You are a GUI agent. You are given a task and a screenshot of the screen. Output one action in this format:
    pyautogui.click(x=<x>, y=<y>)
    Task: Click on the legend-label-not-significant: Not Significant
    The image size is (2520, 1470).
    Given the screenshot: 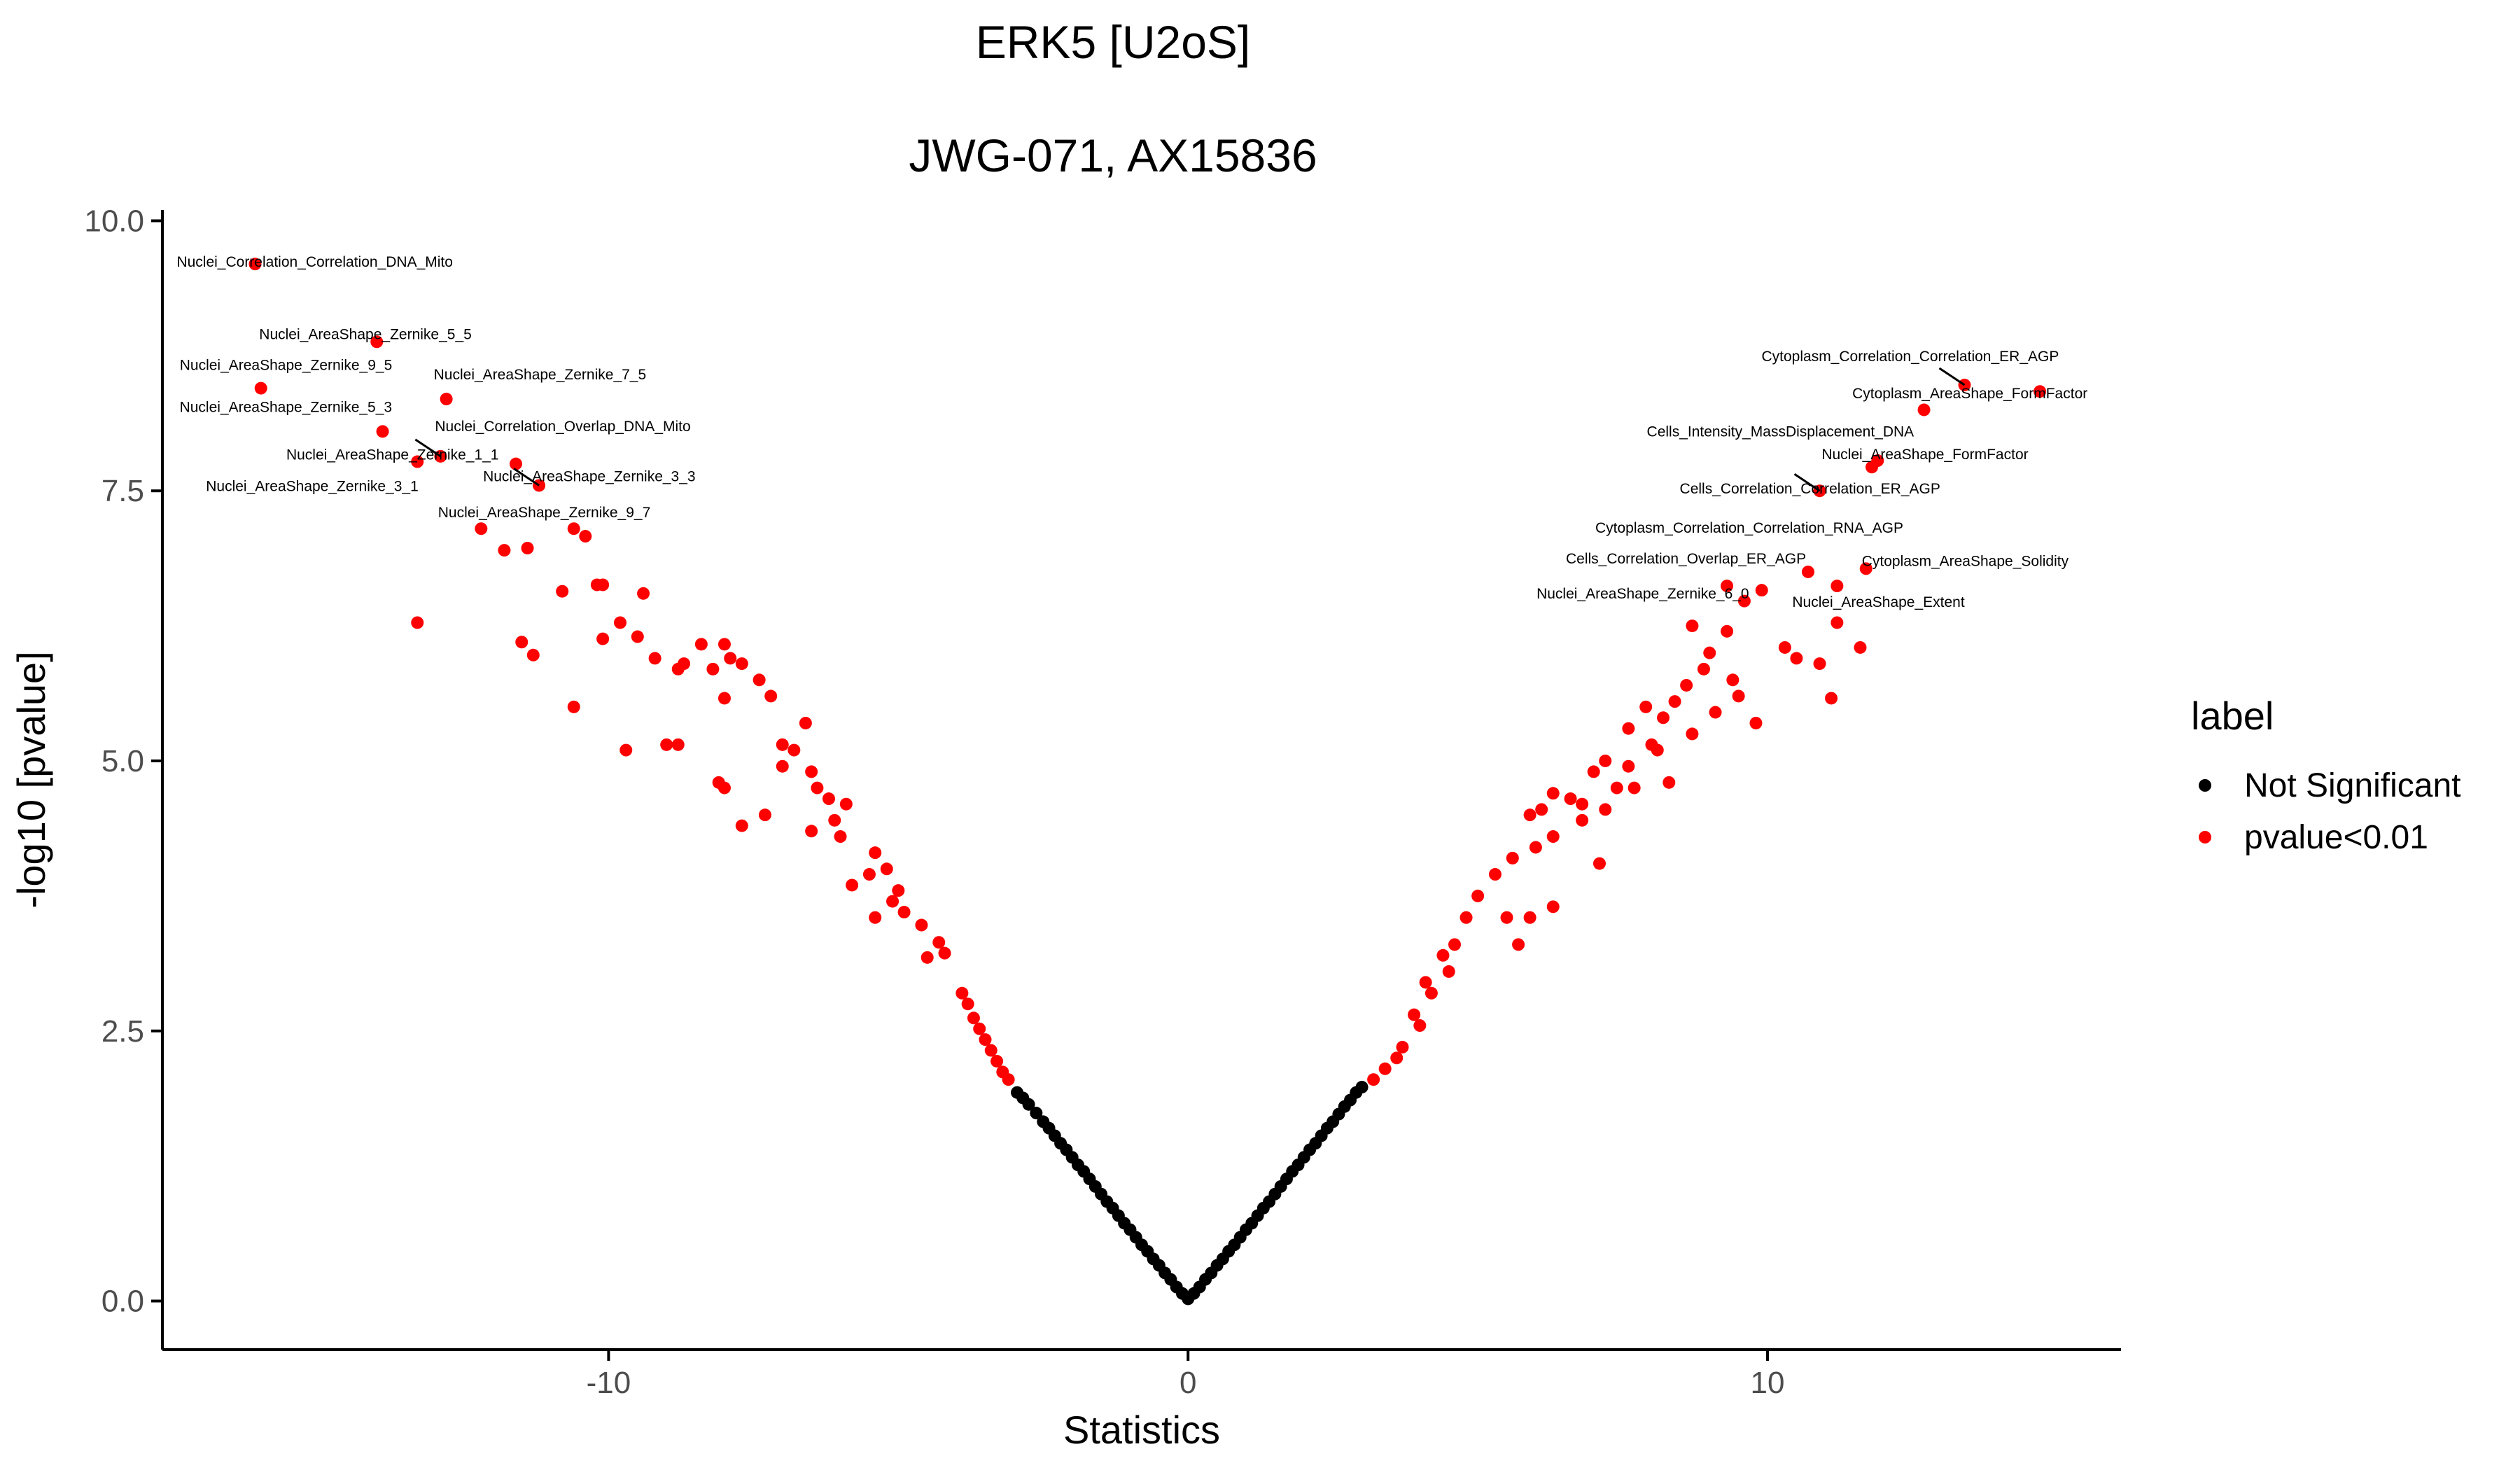 What is the action you would take?
    pyautogui.click(x=2352, y=785)
    